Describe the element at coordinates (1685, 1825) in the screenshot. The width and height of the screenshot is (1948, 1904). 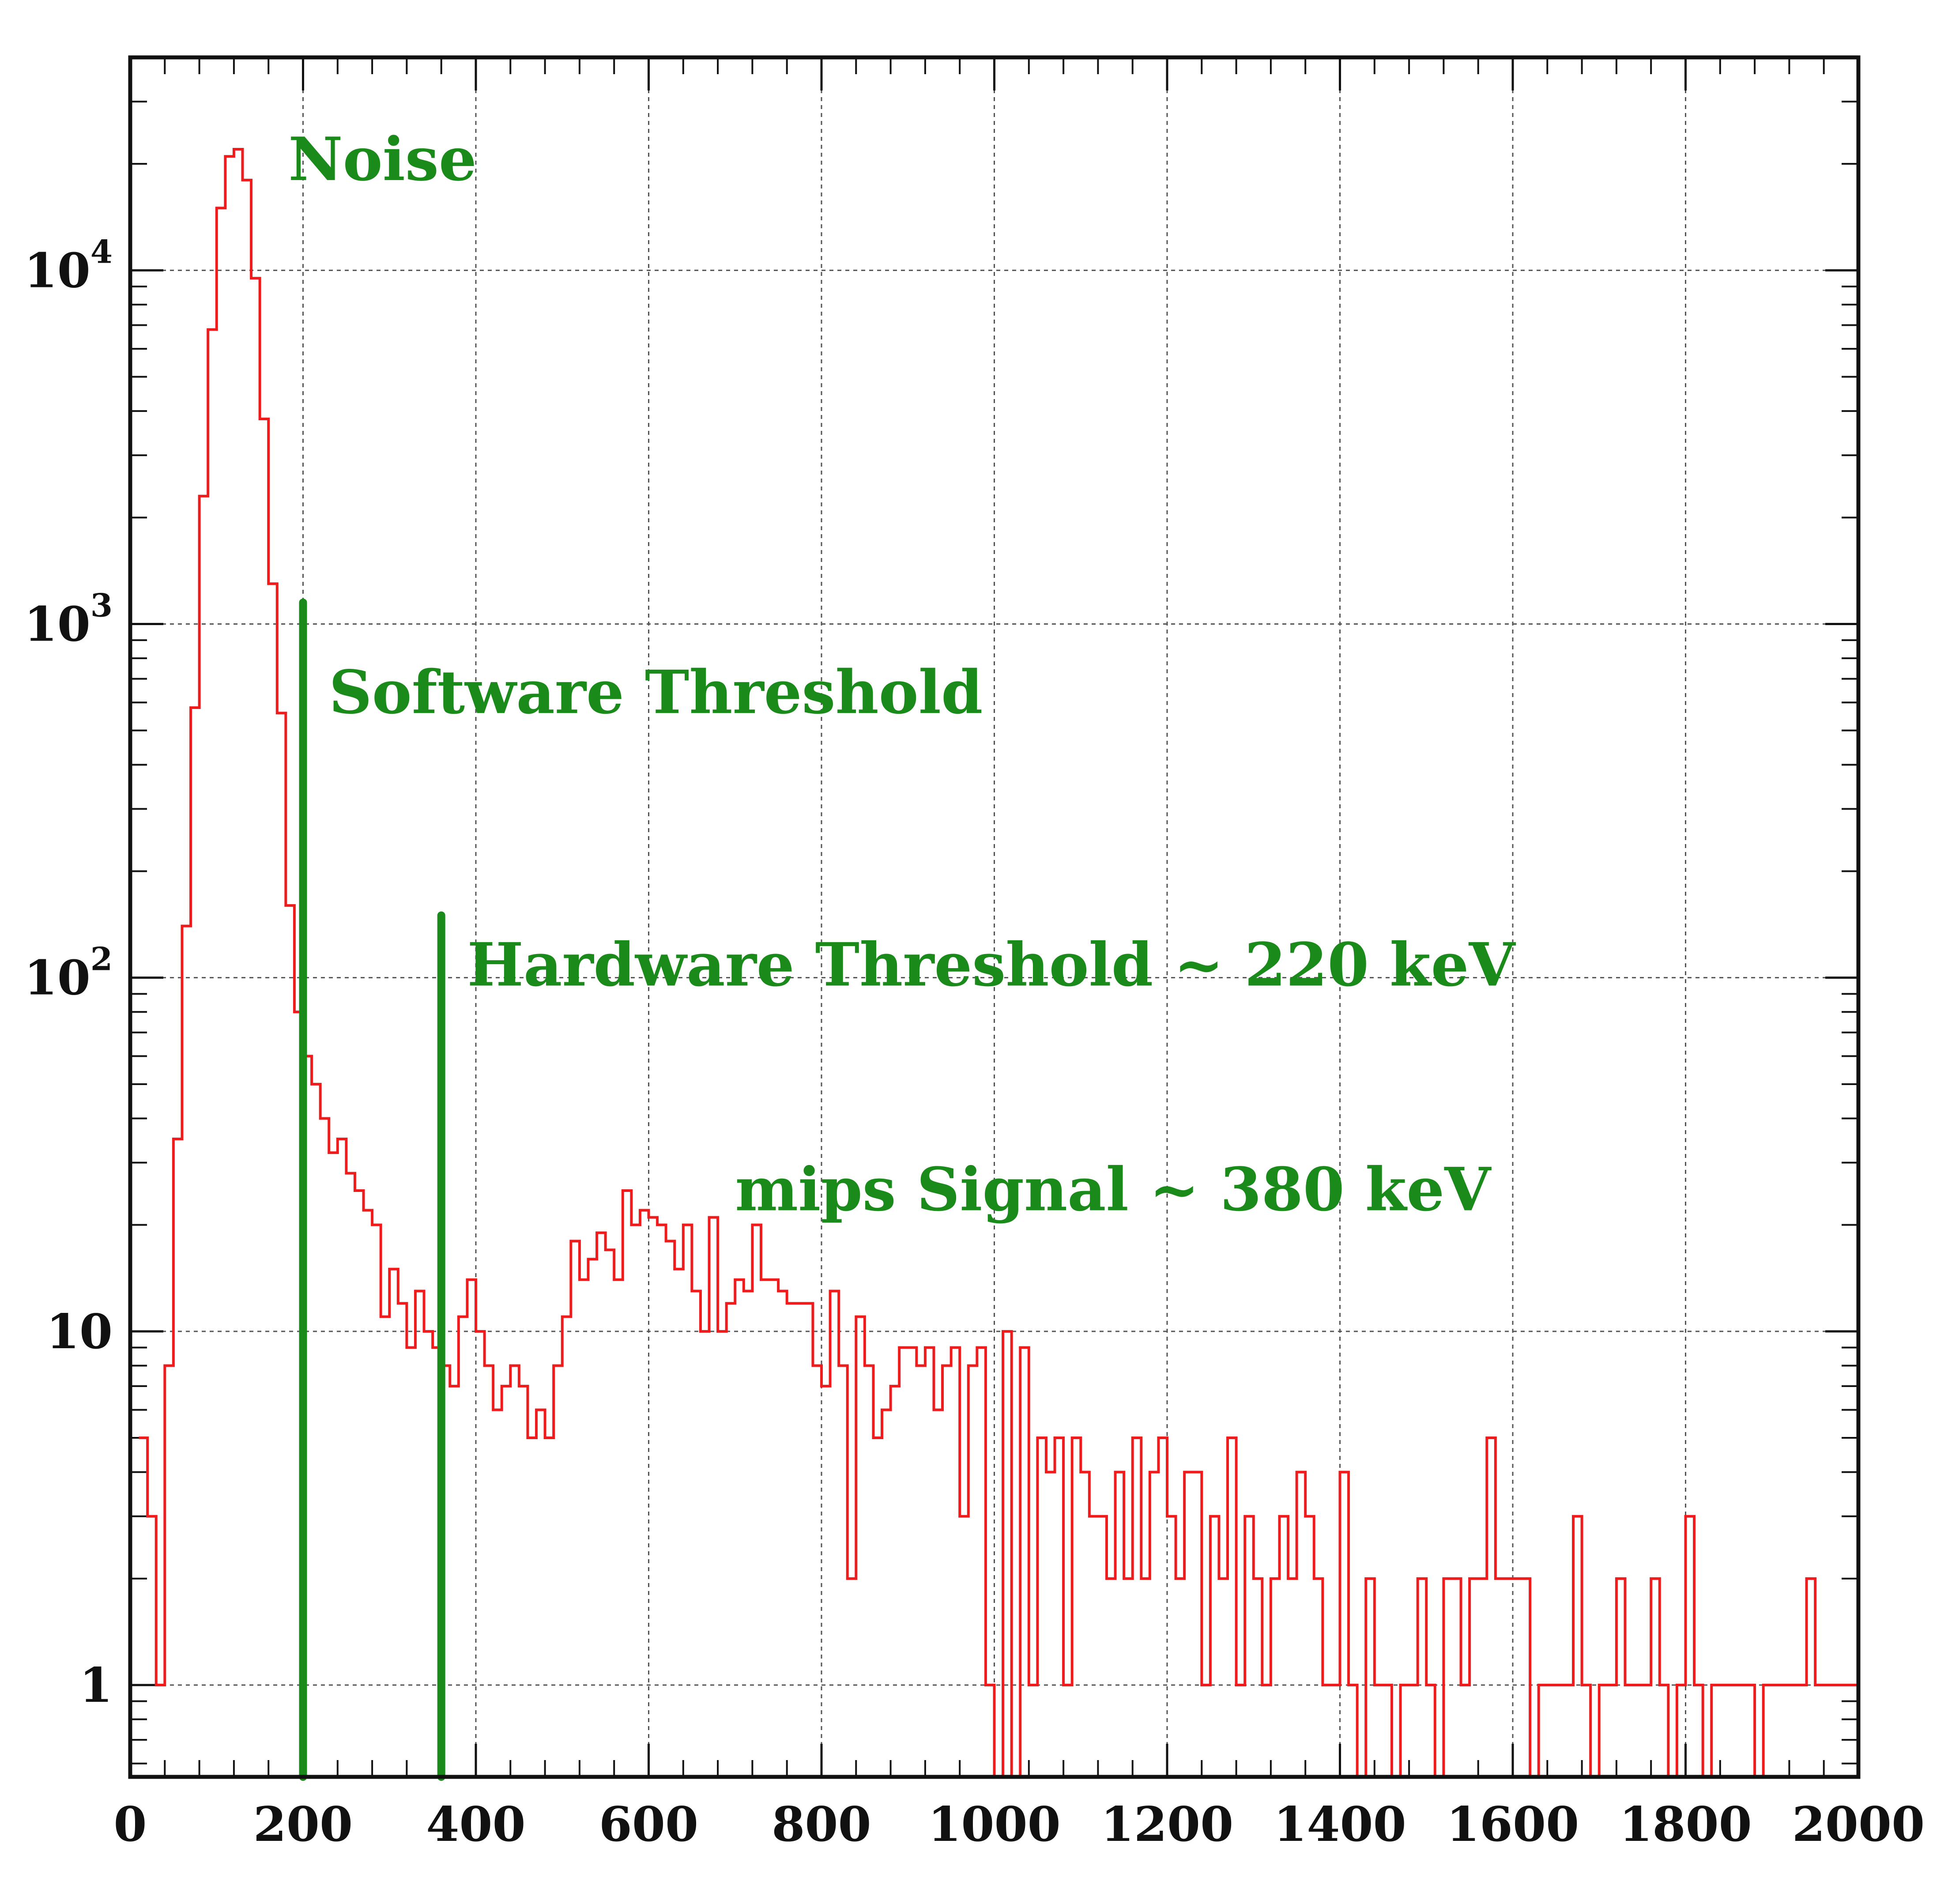
I see `x-tick-label: 1800` at that location.